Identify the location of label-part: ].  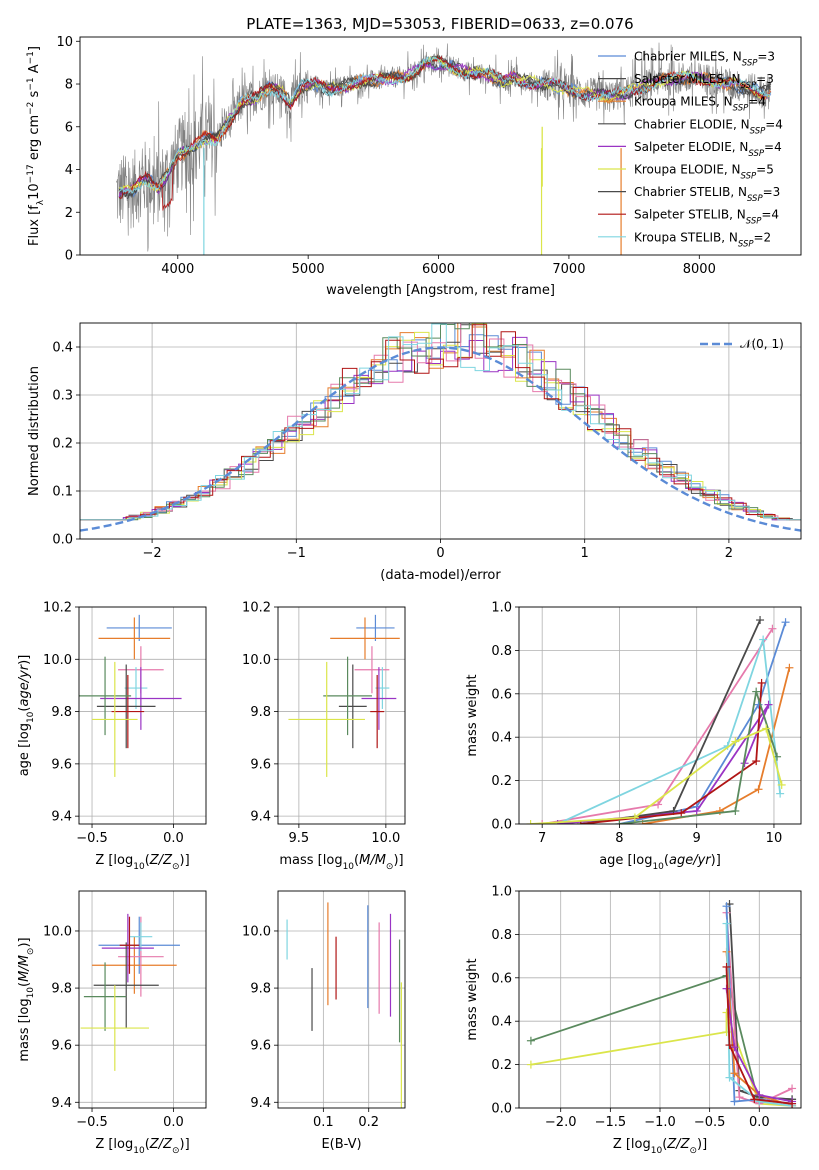
(34, 48).